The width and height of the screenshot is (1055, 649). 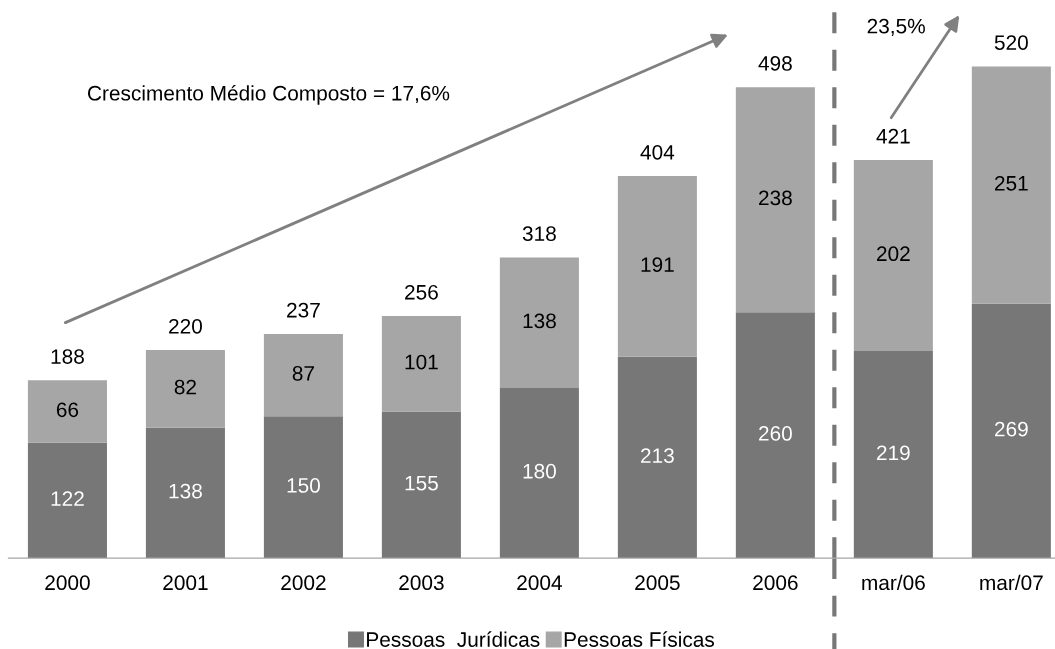 I want to click on legend-label: Pessoas Físicas, so click(x=639, y=639).